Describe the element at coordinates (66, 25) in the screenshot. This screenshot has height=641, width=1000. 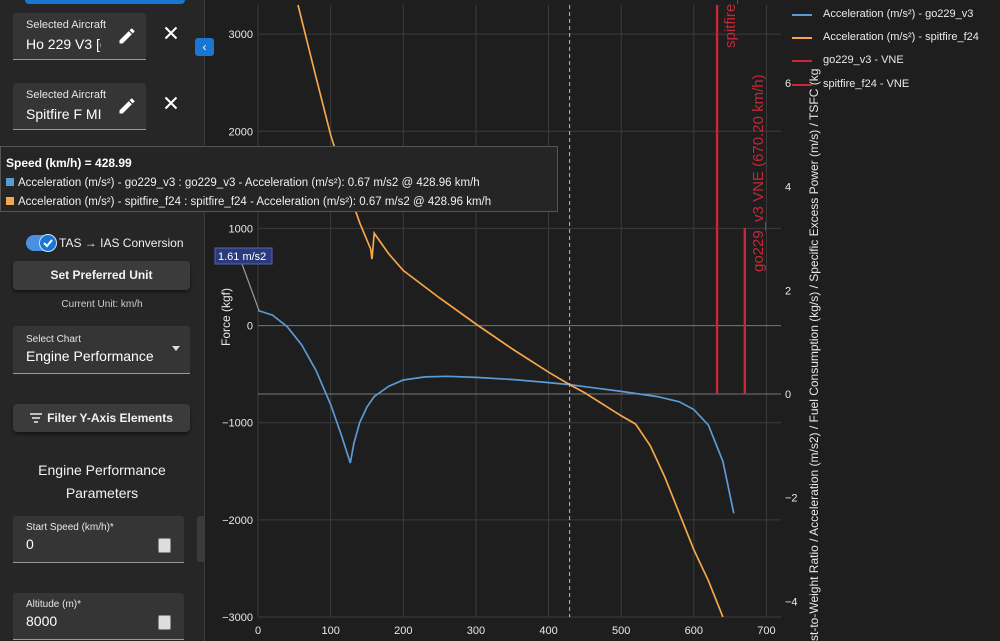
I see `aircraft-field-1-label: Selected Aircraft` at that location.